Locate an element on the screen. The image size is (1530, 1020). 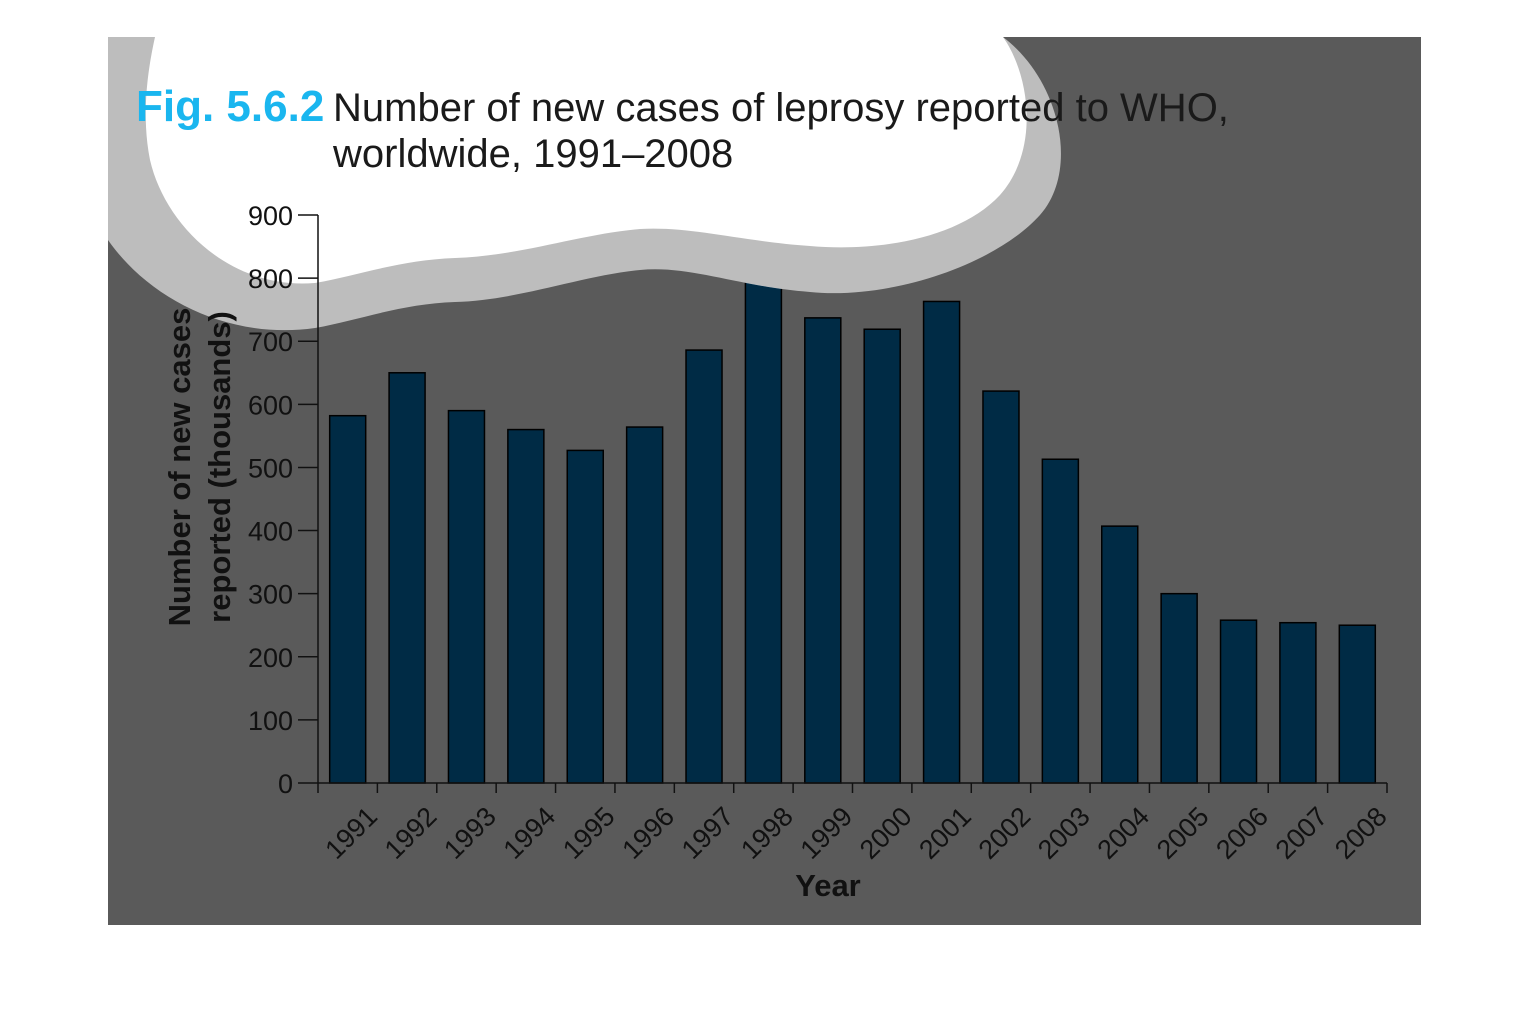
bar-2000 is located at coordinates (882, 556).